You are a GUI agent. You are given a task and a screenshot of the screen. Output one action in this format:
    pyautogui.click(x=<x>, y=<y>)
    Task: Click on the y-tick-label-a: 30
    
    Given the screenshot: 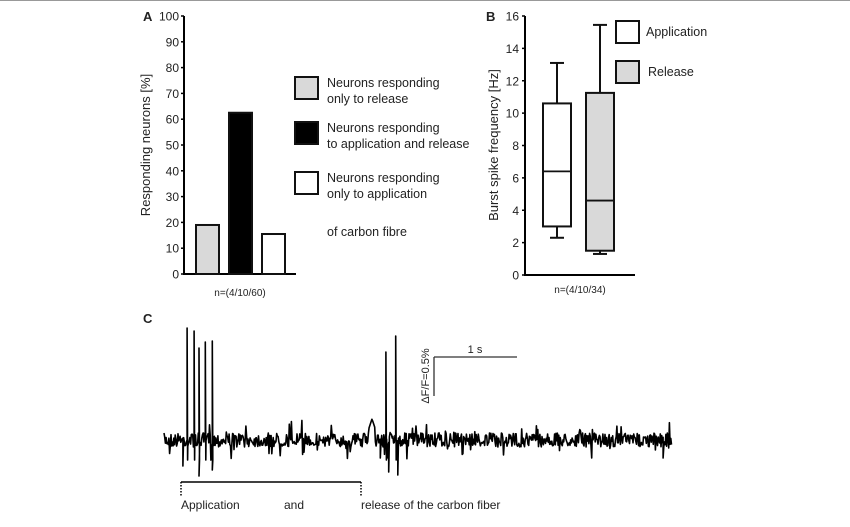 What is the action you would take?
    pyautogui.click(x=173, y=197)
    